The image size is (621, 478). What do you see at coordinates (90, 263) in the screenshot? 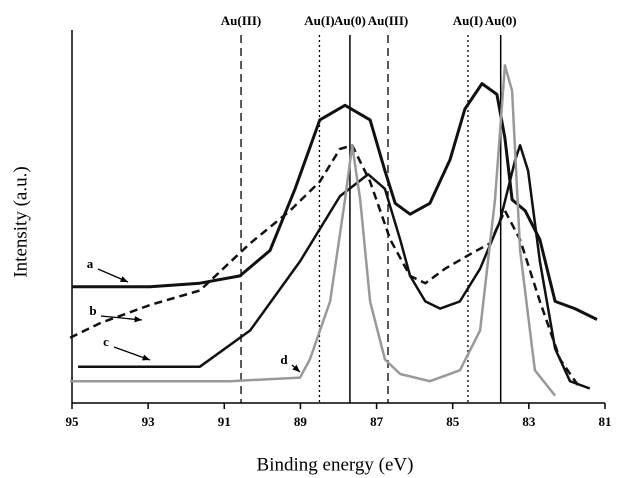
I see `series-label: a` at bounding box center [90, 263].